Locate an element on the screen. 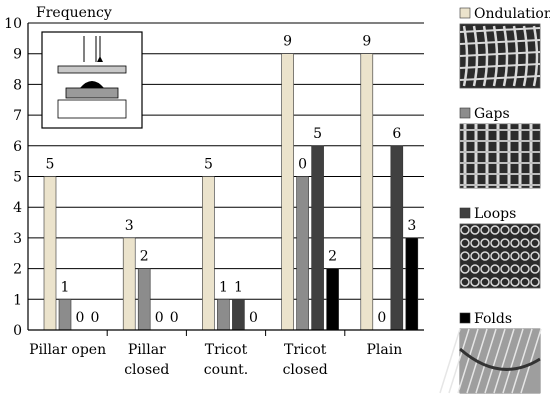 The width and height of the screenshot is (550, 406). legend-entry: Ondulation is located at coordinates (512, 14).